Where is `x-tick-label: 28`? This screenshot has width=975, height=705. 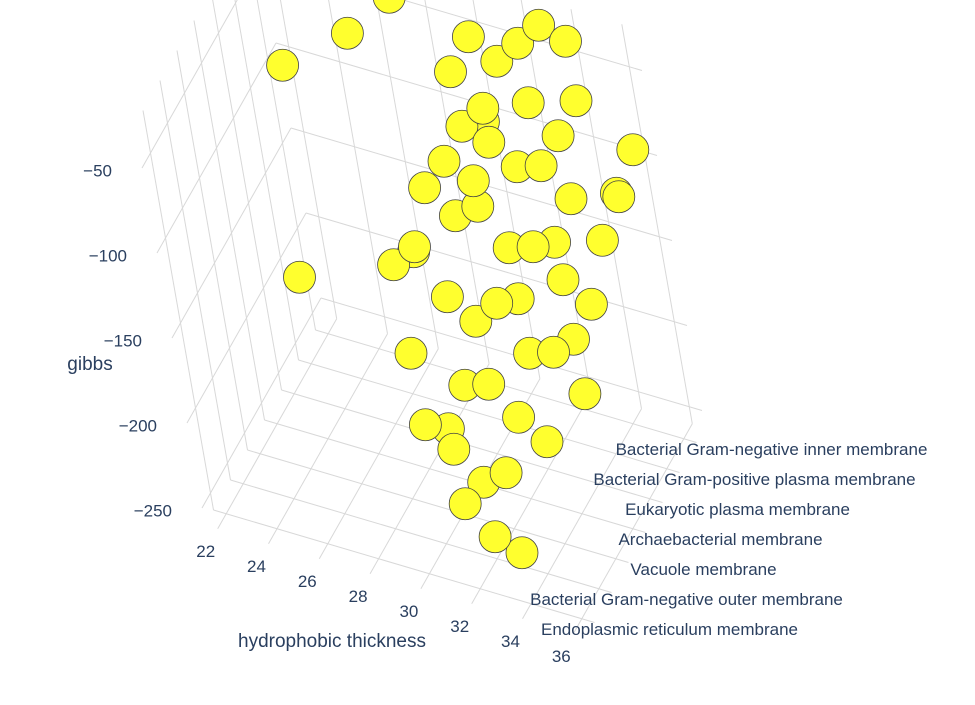 x-tick-label: 28 is located at coordinates (358, 596).